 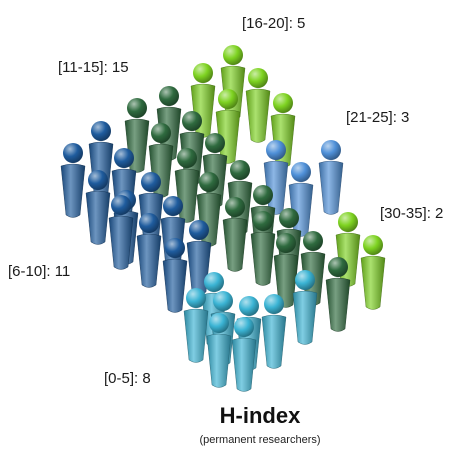 What do you see at coordinates (377, 117) in the screenshot?
I see `label-21-25: [21-25]: 3` at bounding box center [377, 117].